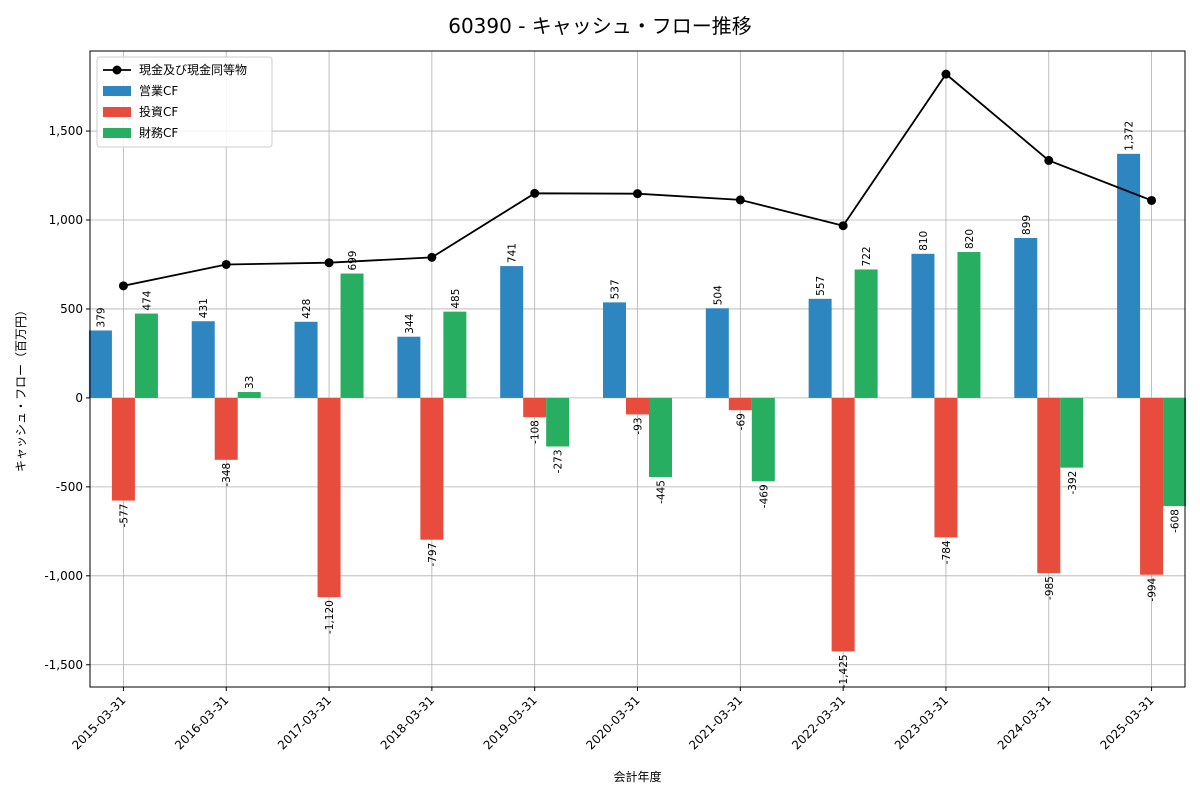 This screenshot has height=800, width=1200. I want to click on bar-value-label: -608, so click(1176, 521).